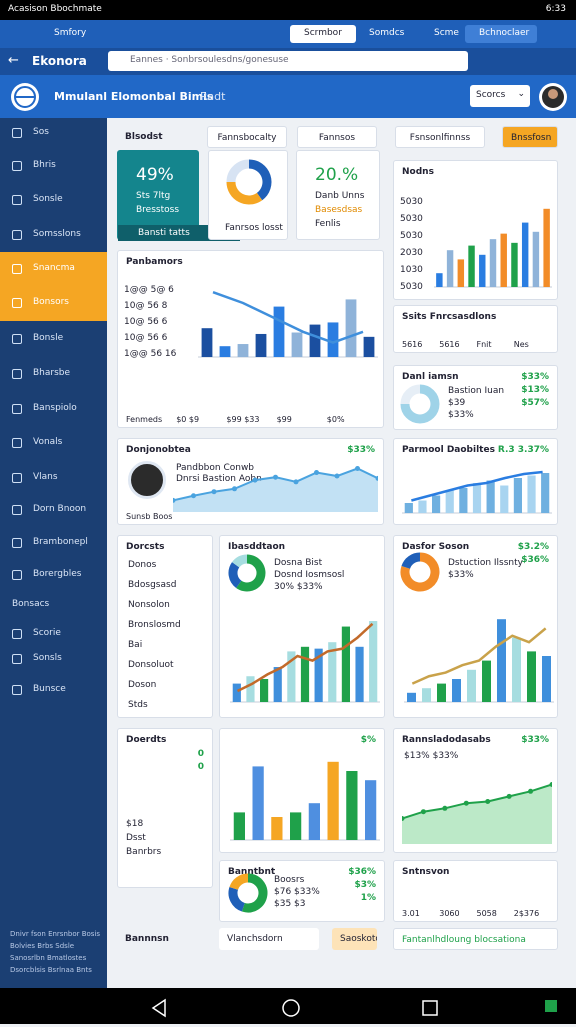  I want to click on tab: Scrmbor, so click(323, 34).